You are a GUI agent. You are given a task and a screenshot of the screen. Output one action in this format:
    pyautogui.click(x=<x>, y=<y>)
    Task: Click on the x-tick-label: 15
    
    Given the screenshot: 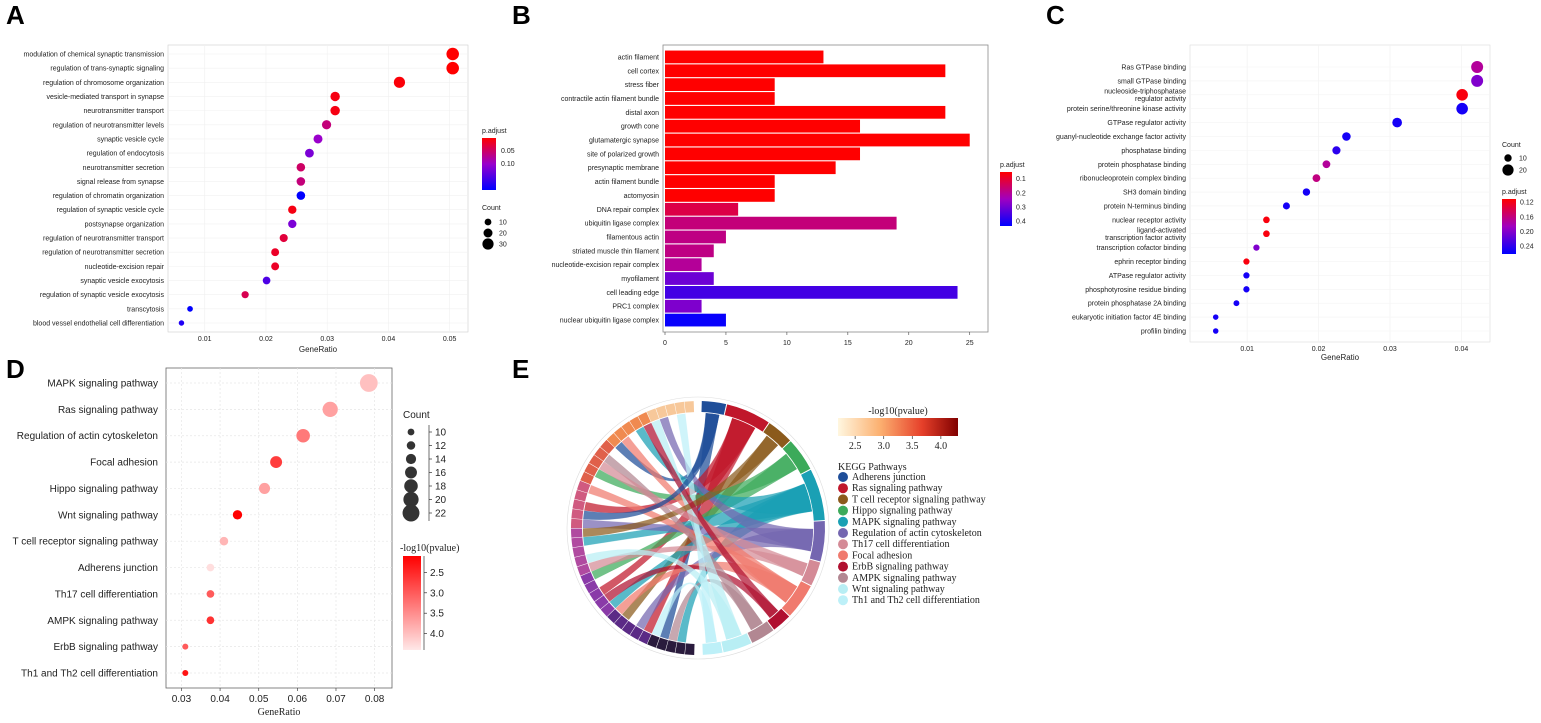 What is the action you would take?
    pyautogui.click(x=848, y=343)
    